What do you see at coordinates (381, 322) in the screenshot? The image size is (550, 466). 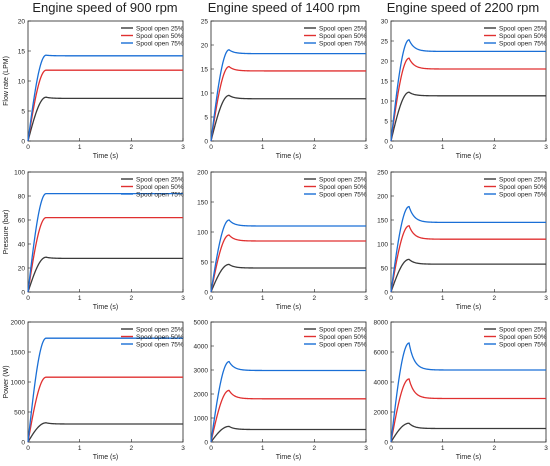 I see `y-tick-label: 8000` at bounding box center [381, 322].